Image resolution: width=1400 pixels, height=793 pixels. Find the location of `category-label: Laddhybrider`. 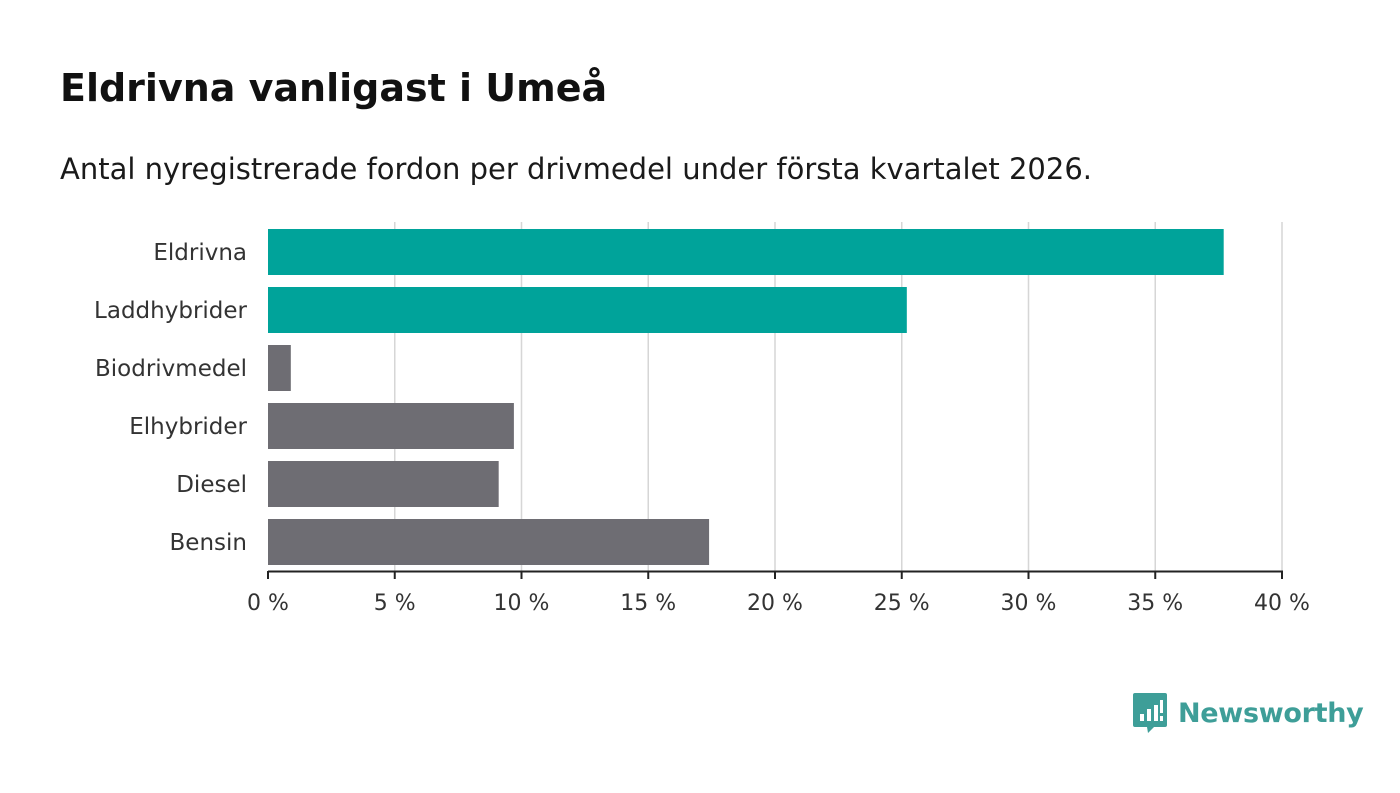

category-label: Laddhybrider is located at coordinates (170, 311).